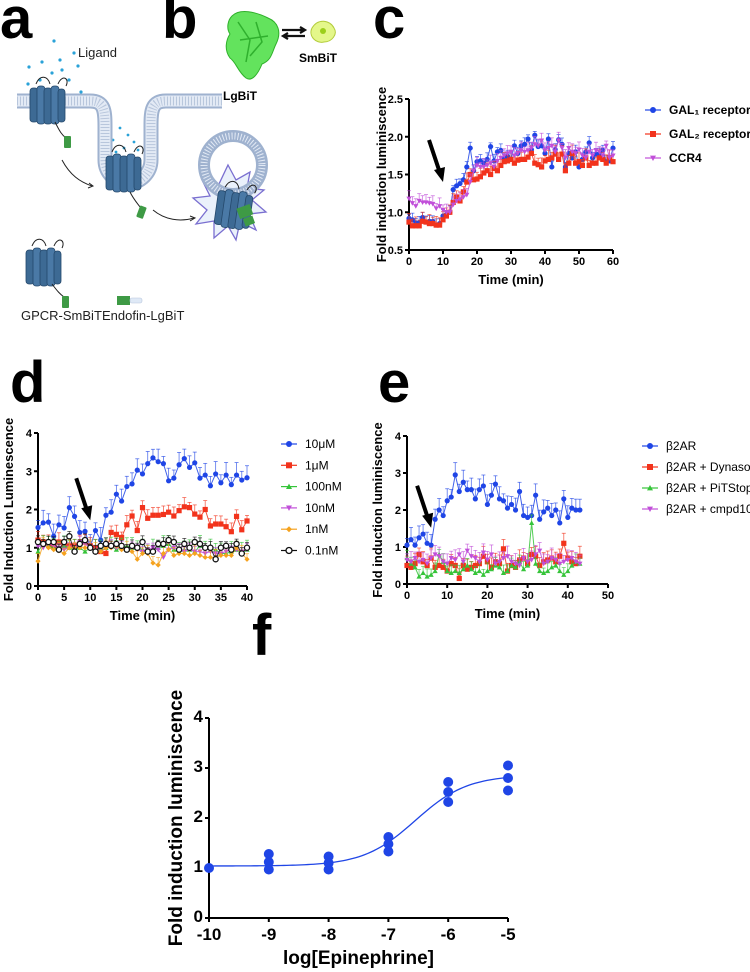 This screenshot has height=972, width=750. What do you see at coordinates (221, 598) in the screenshot?
I see `x-tick-label: 35` at bounding box center [221, 598].